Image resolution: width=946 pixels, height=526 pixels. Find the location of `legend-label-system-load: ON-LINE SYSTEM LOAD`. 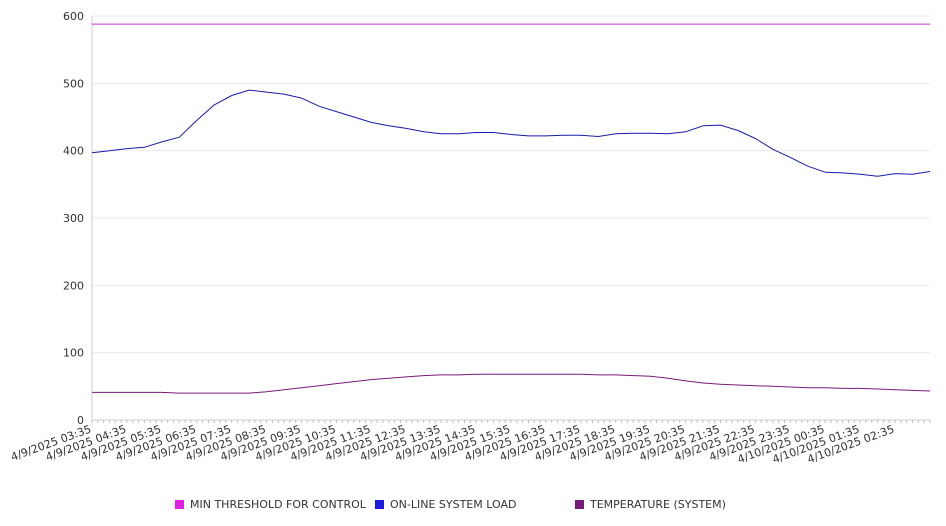

legend-label-system-load: ON-LINE SYSTEM LOAD is located at coordinates (453, 504).